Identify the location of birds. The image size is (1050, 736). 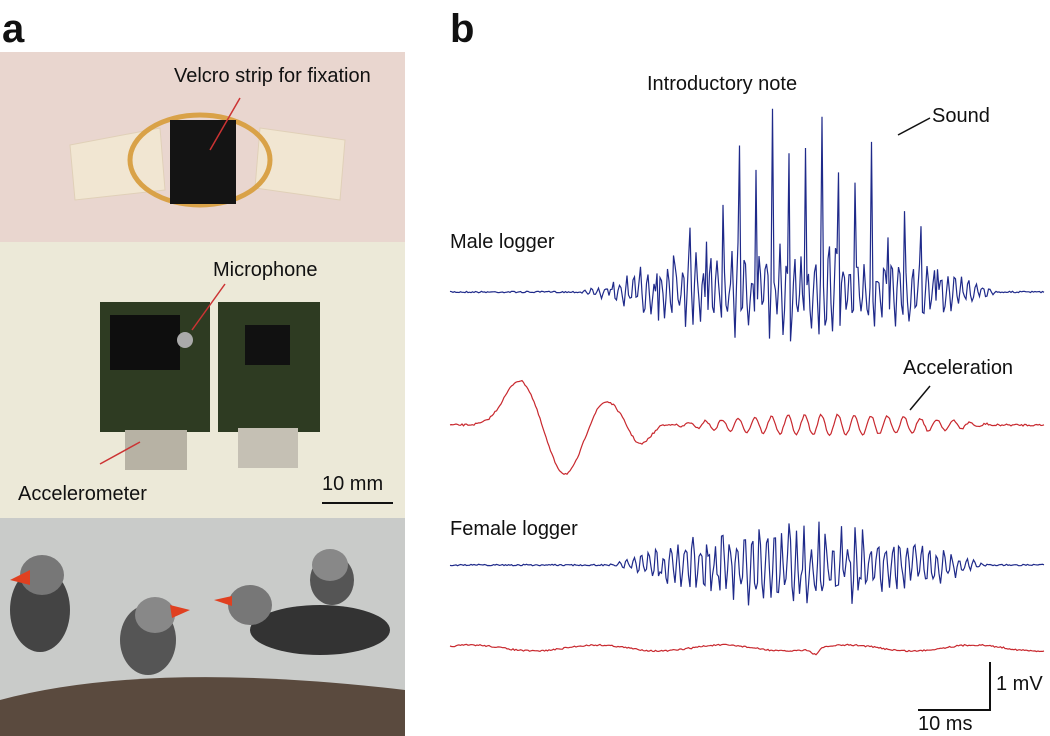
(202, 642).